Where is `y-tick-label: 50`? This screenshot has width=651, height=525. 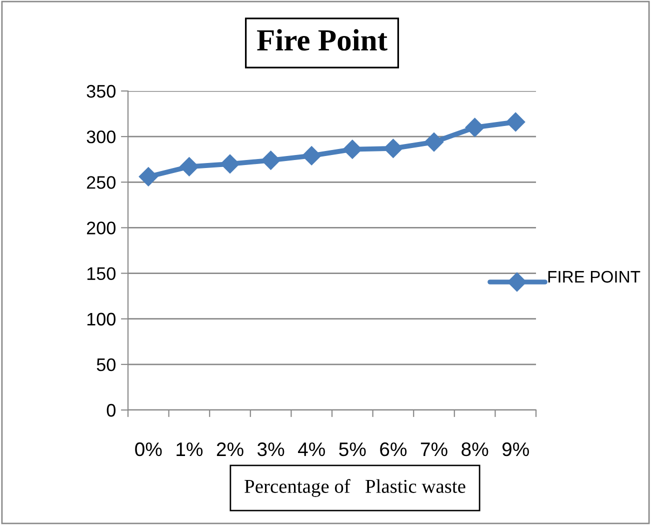
y-tick-label: 50 is located at coordinates (106, 365).